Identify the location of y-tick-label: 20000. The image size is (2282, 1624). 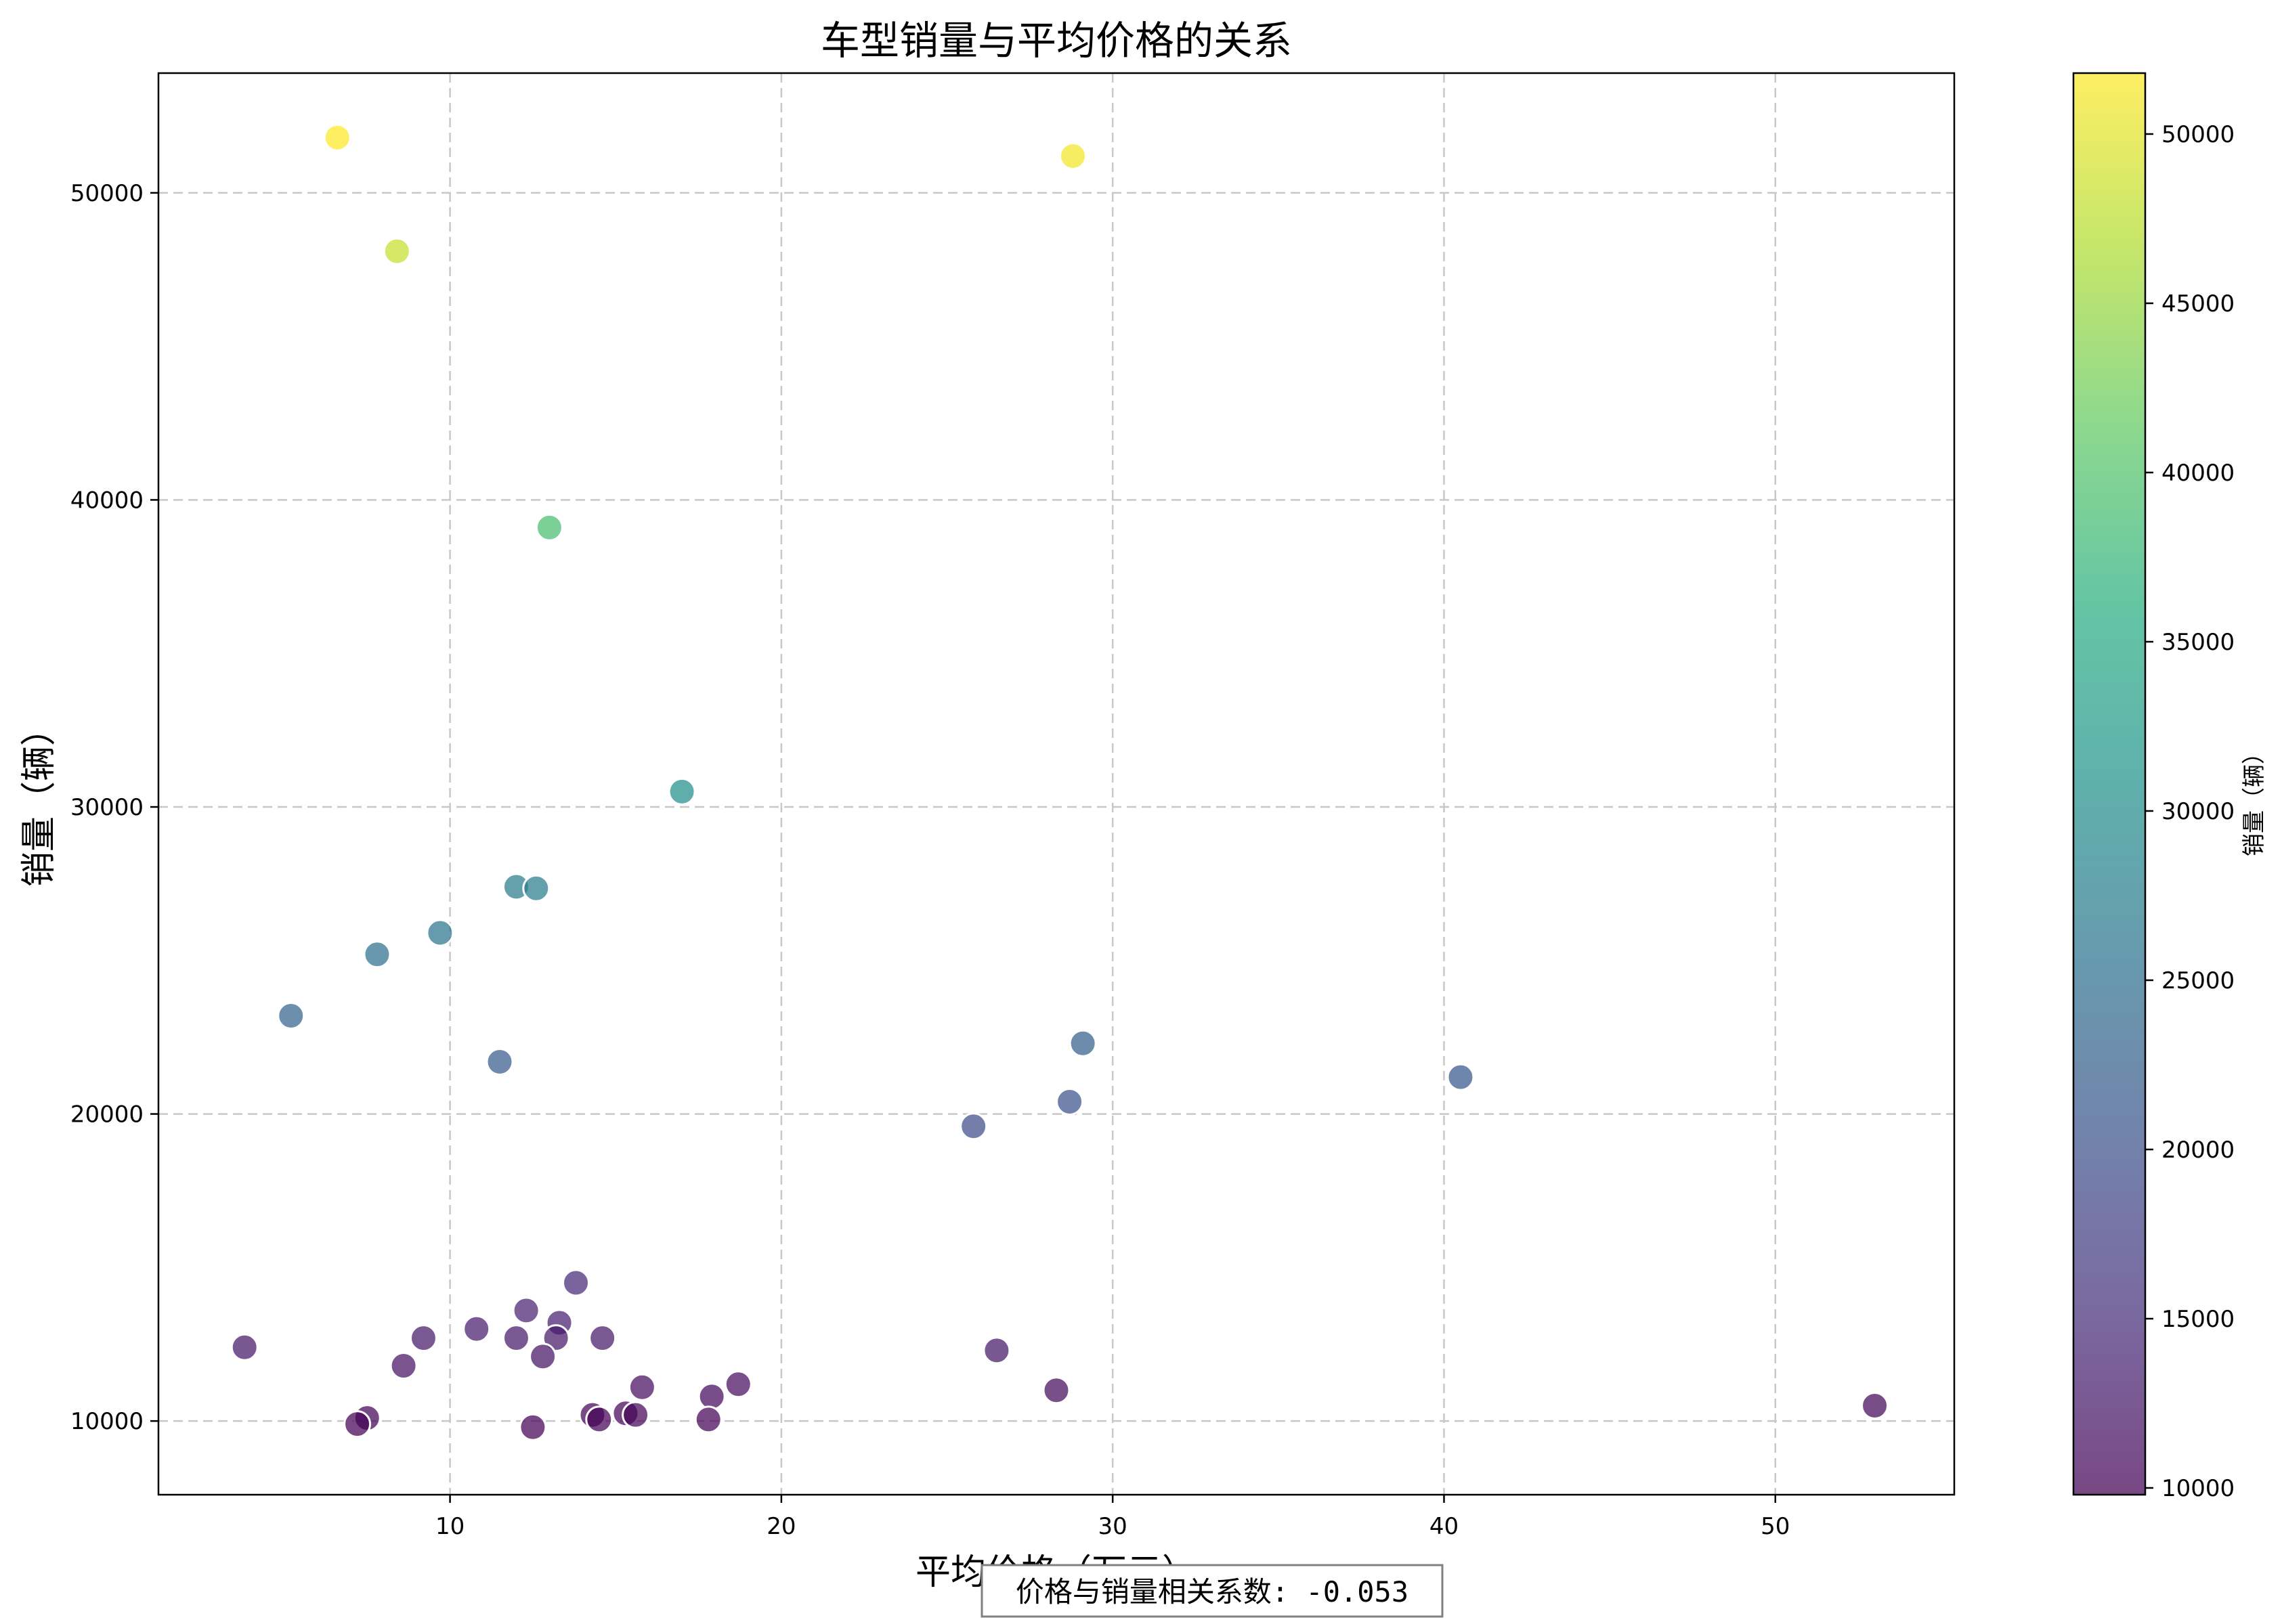
(107, 1114).